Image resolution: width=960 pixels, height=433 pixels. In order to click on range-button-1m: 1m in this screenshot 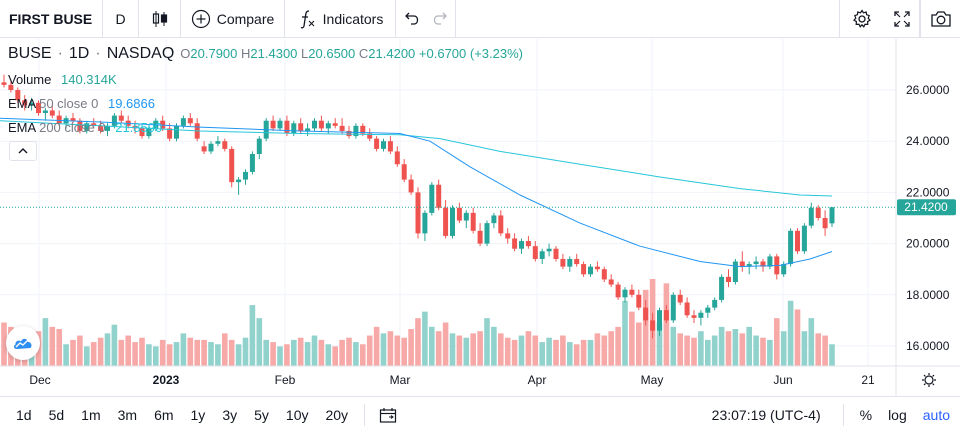, I will do `click(91, 415)`.